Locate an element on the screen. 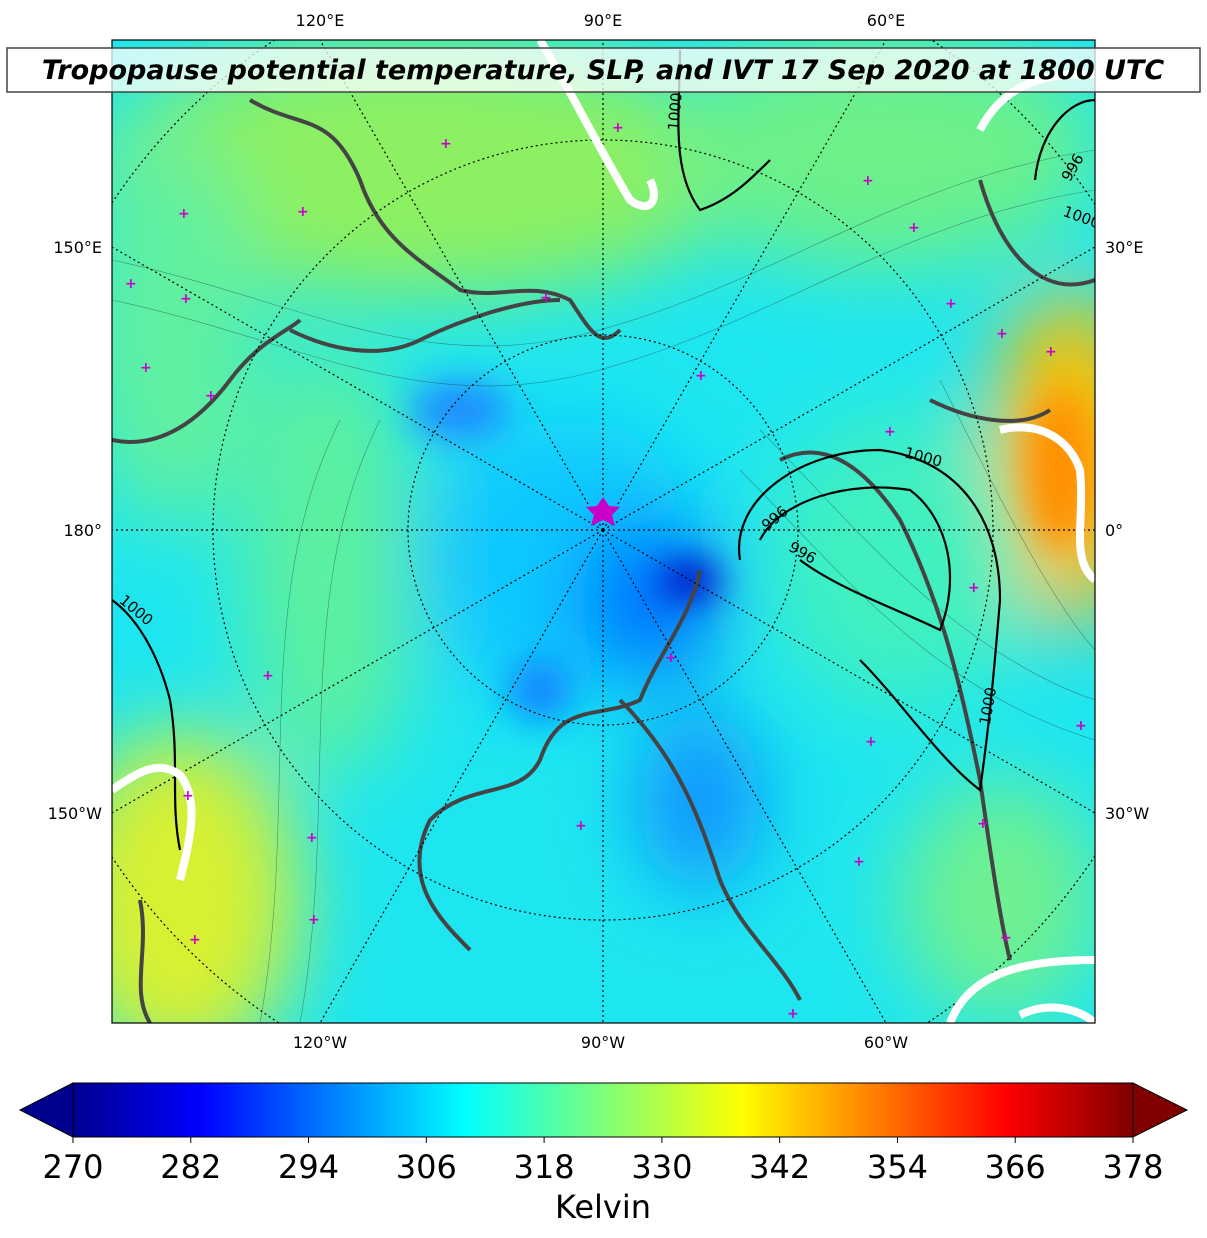 The width and height of the screenshot is (1207, 1238). lon-label: 90°E is located at coordinates (603, 20).